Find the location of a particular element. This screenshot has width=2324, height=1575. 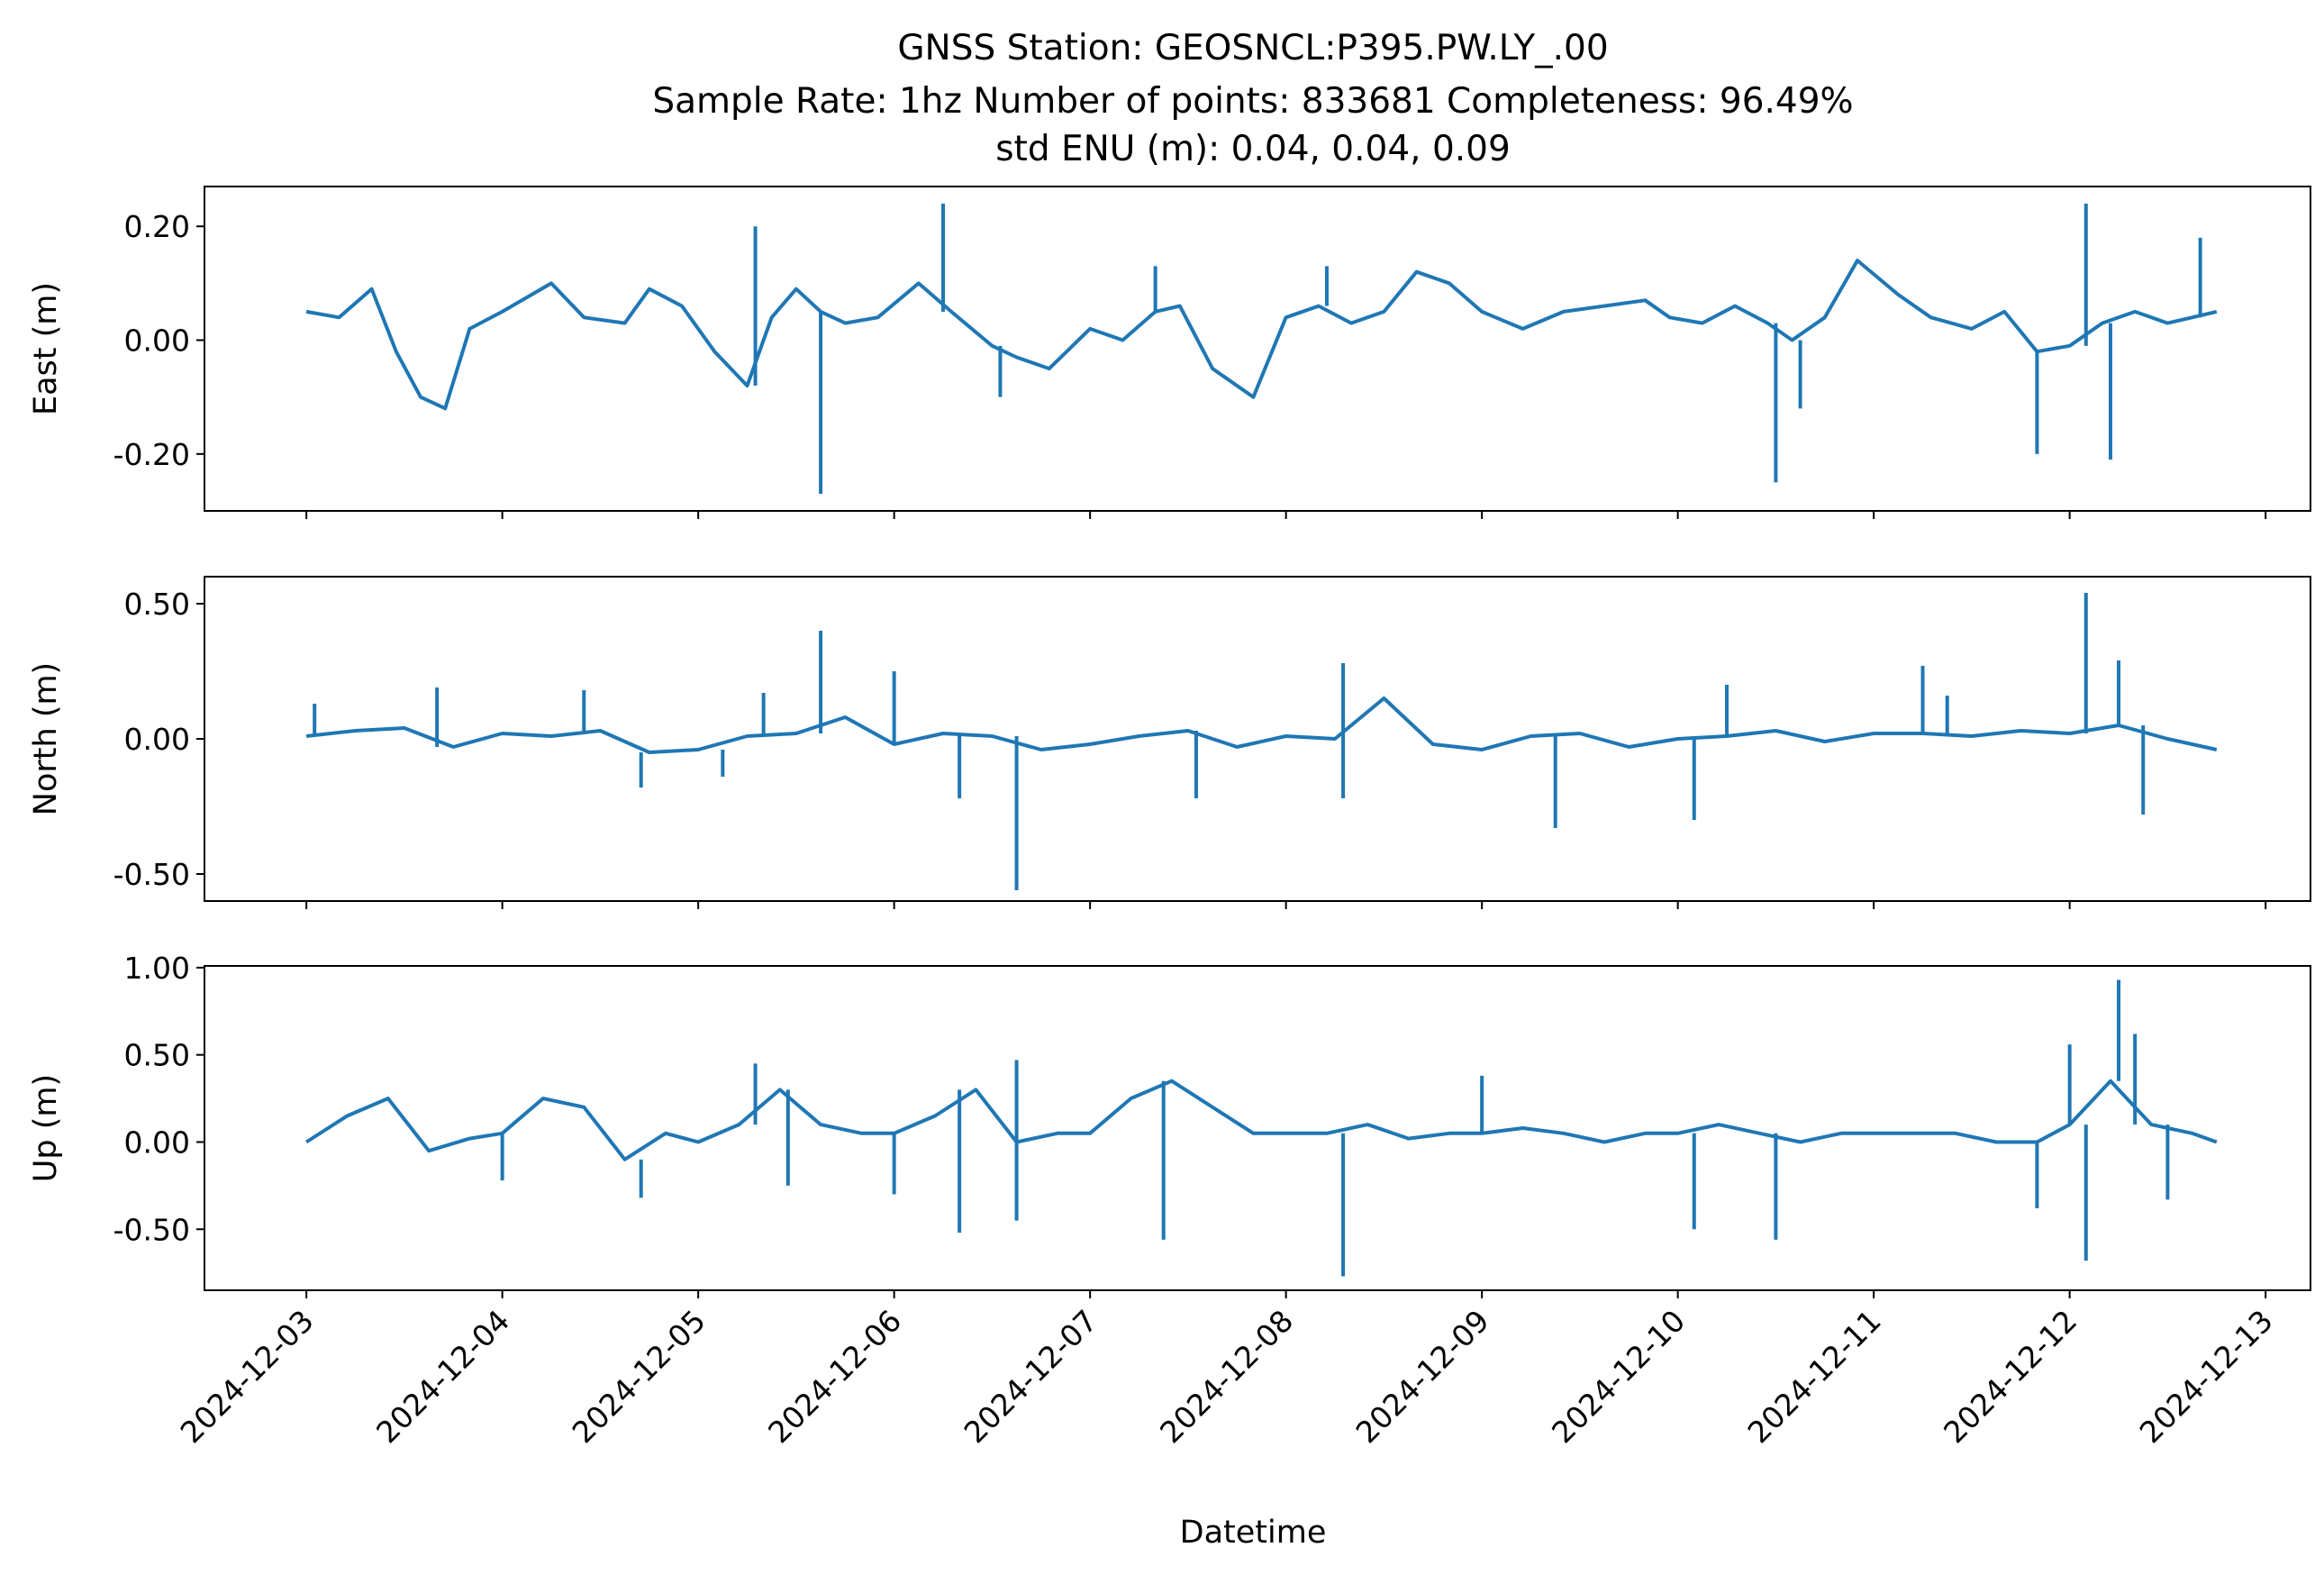

y-tick-label: -0.20 is located at coordinates (151, 454).